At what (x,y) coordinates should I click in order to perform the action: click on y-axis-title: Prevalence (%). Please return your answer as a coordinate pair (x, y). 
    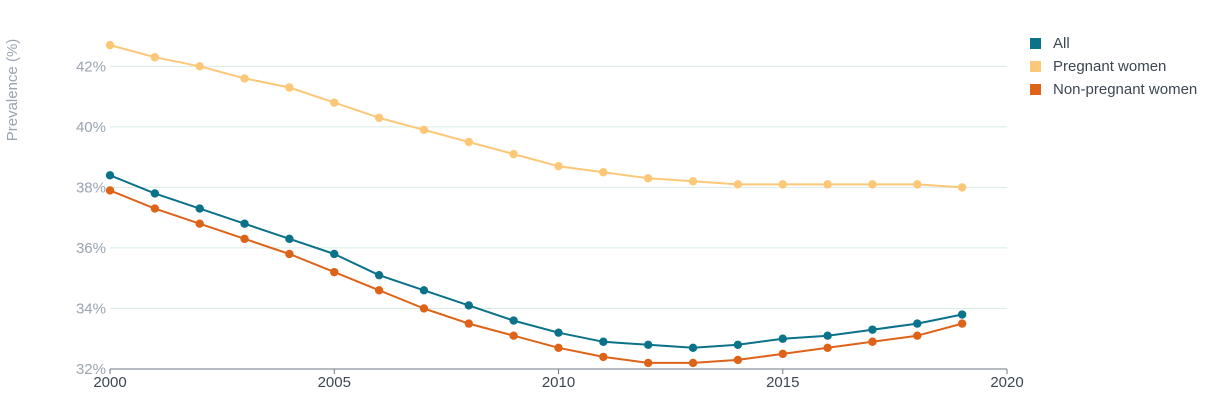
    Looking at the image, I should click on (12, 90).